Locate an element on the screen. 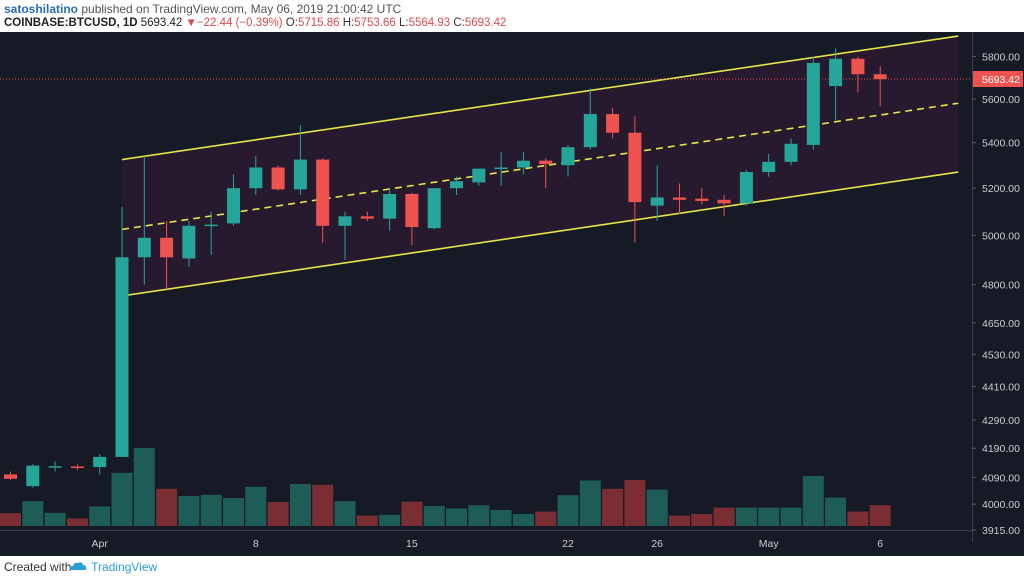 The height and width of the screenshot is (576, 1024). price-tick-label: 5800.00 is located at coordinates (1001, 58).